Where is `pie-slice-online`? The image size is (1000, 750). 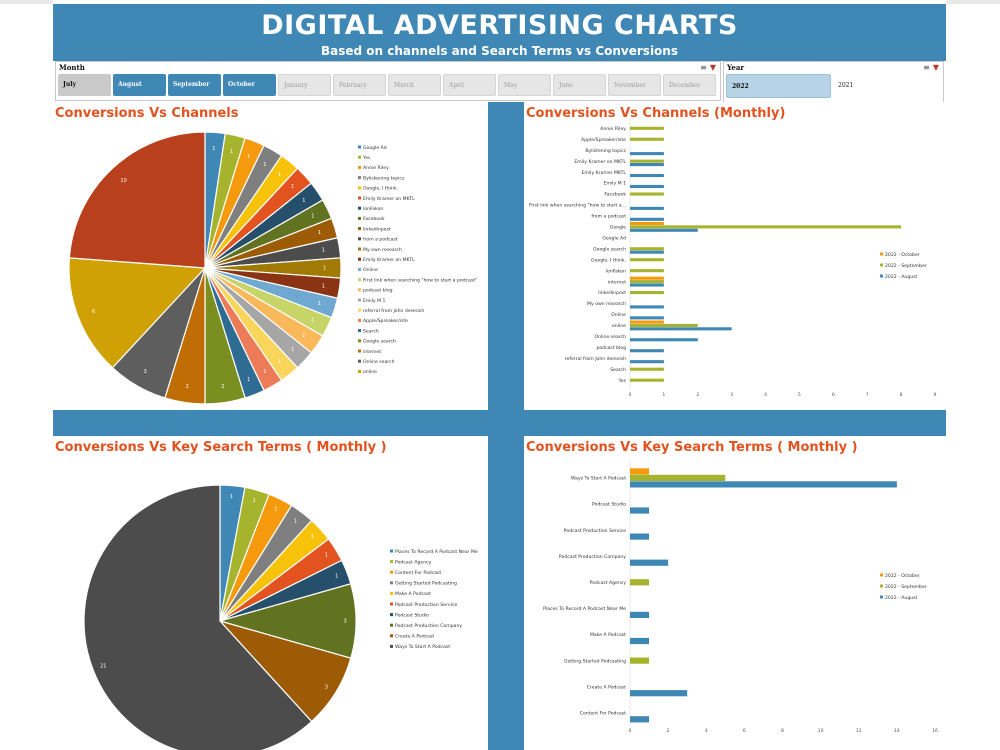
pie-slice-online is located at coordinates (137, 313).